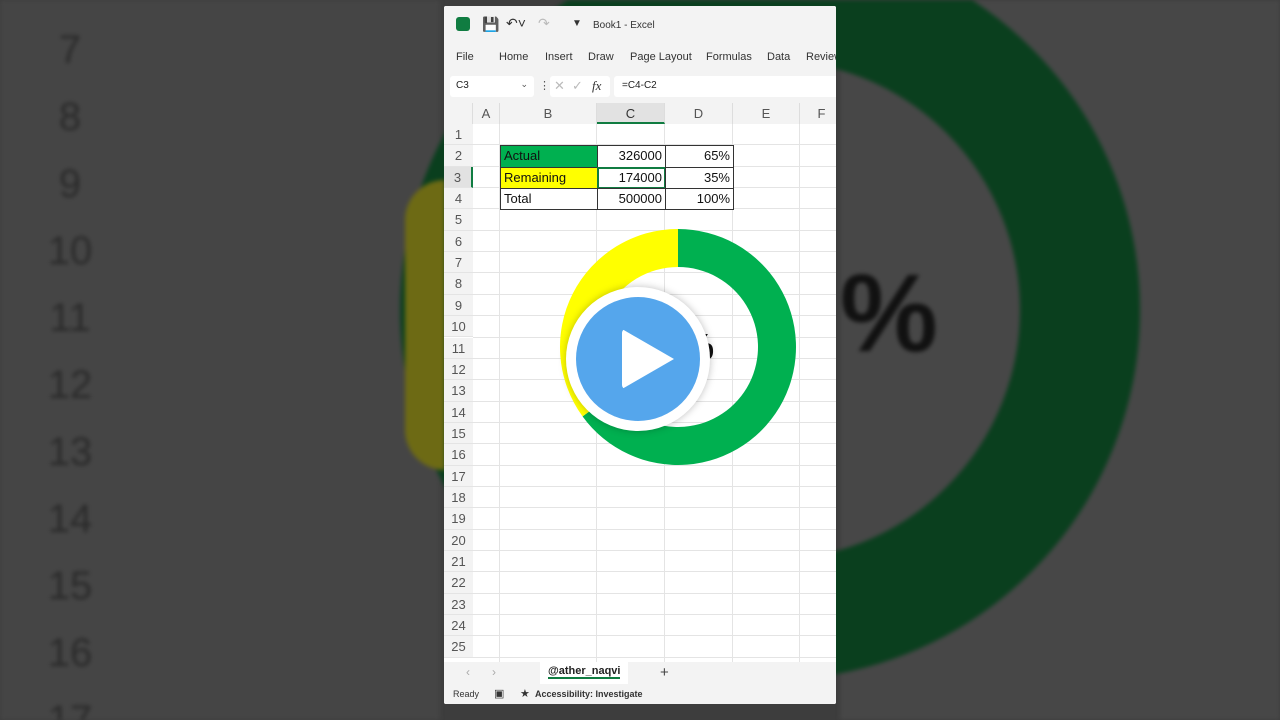 The height and width of the screenshot is (720, 1280). Describe the element at coordinates (631, 156) in the screenshot. I see `cell-value: 326000` at that location.